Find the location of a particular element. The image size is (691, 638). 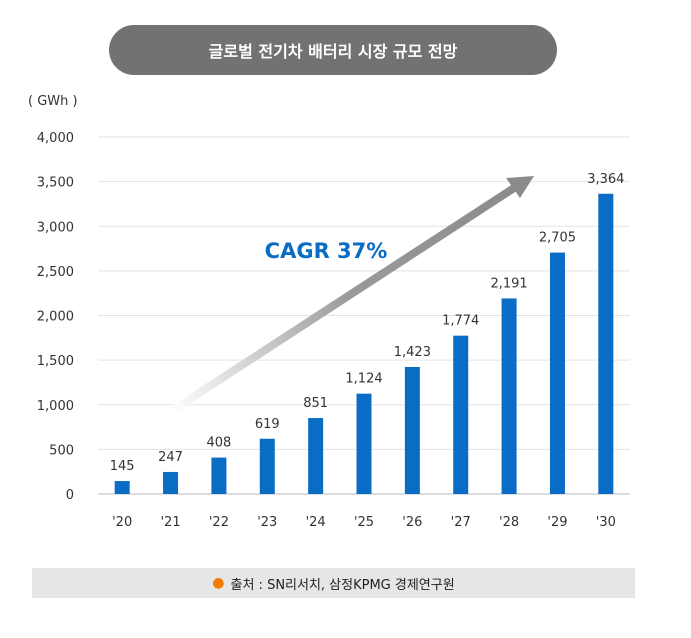

chart-title: 글로벌 전기차 배터리 시장 규모 전망 is located at coordinates (333, 51).